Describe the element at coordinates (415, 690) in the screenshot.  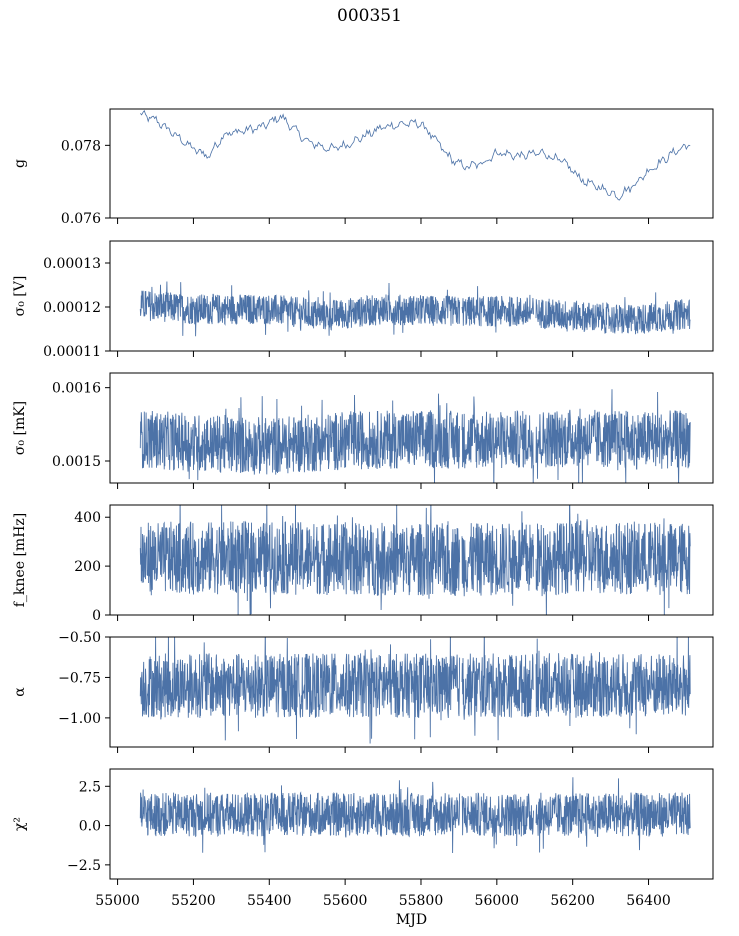
I see `series-band-alpha` at that location.